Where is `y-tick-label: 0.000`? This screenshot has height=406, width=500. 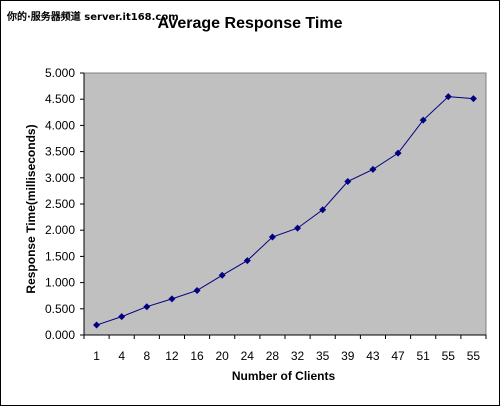 y-tick-label: 0.000 is located at coordinates (60, 335).